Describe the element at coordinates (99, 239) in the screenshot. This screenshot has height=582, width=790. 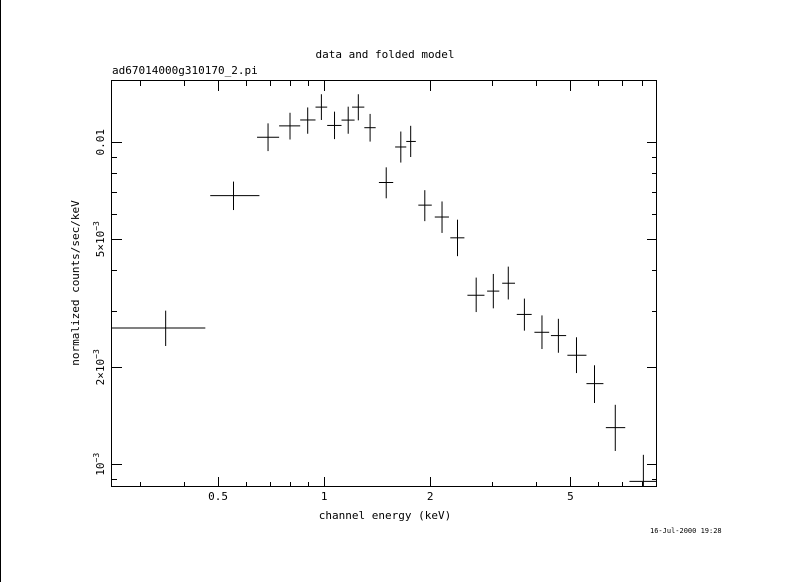
I see `y-tick-label: 5×10−3` at that location.